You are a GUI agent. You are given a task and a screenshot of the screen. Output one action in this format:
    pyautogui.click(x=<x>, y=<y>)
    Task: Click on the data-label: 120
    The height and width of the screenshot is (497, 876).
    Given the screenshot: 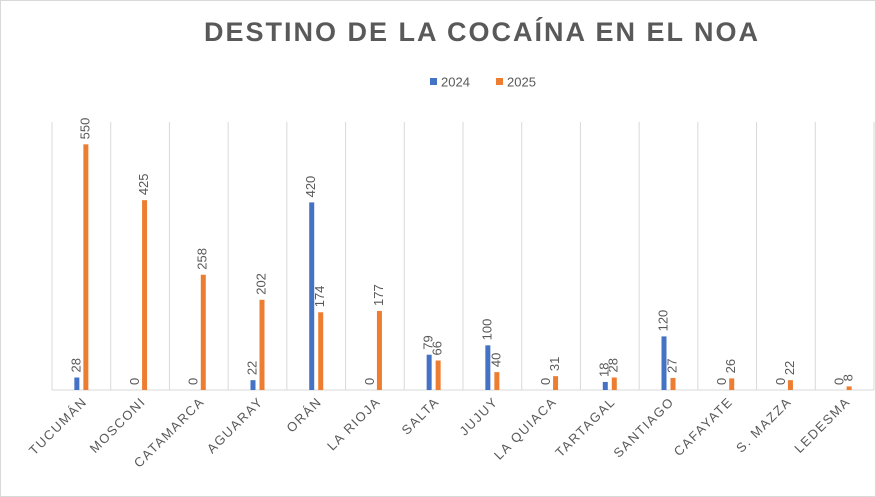 What is the action you would take?
    pyautogui.click(x=662, y=321)
    